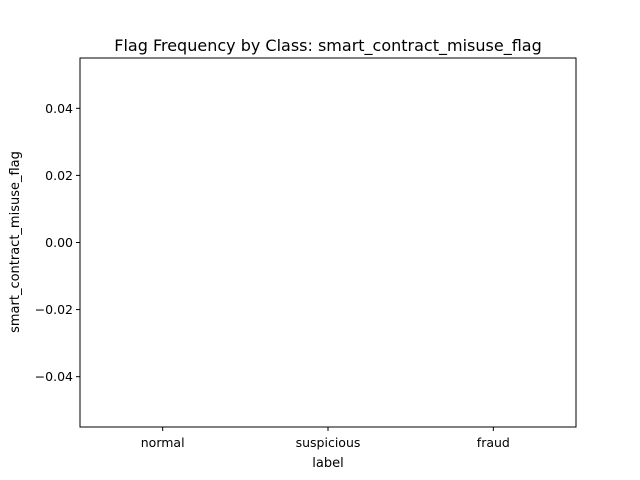 This screenshot has width=640, height=480. What do you see at coordinates (328, 442) in the screenshot?
I see `x-tick-label: suspicious` at bounding box center [328, 442].